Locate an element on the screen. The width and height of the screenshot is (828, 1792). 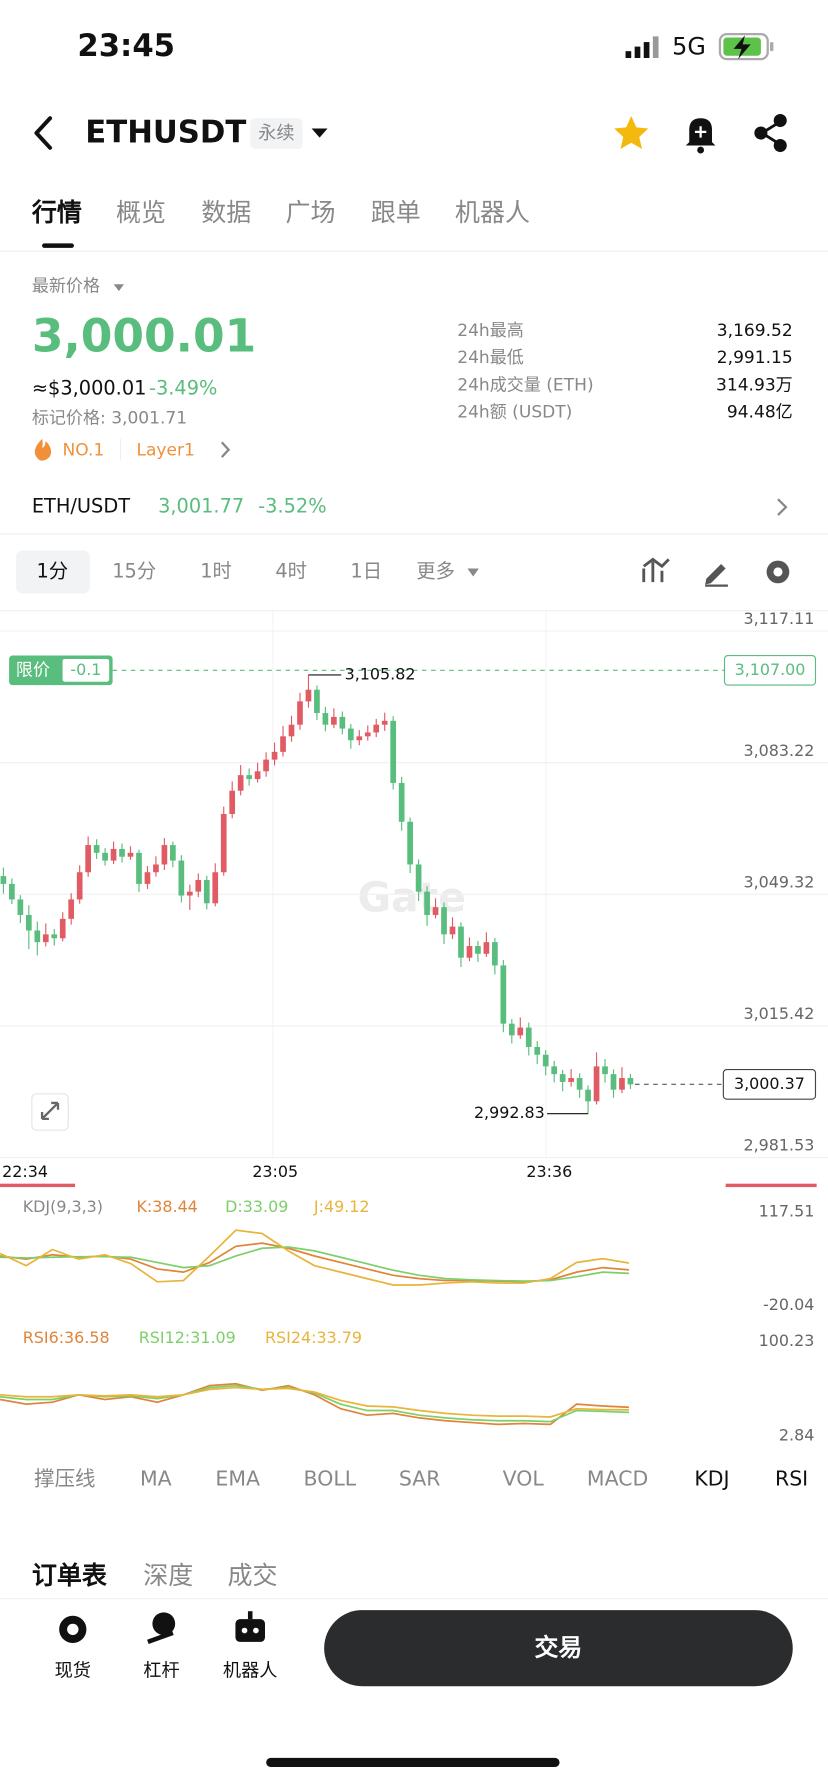
x-tick-label: 23:05 is located at coordinates (275, 1171).